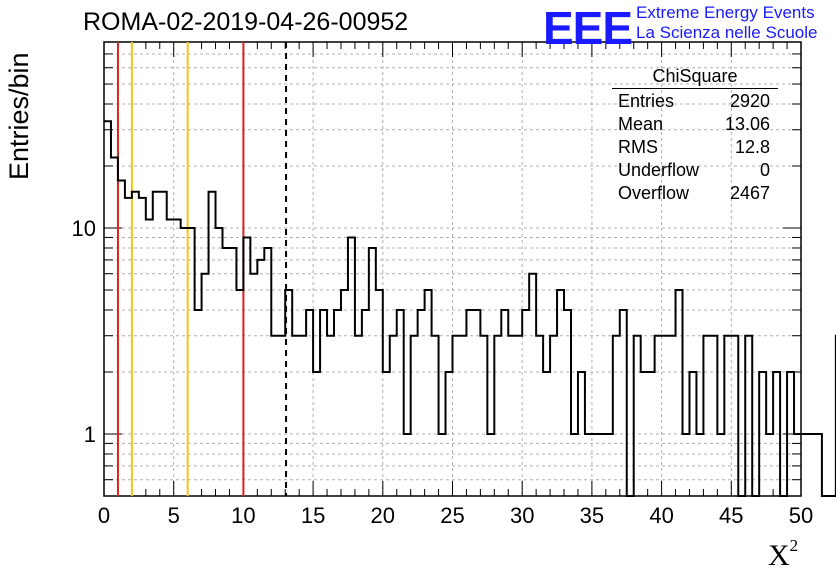  I want to click on stats-title: ChiSquare, so click(695, 77).